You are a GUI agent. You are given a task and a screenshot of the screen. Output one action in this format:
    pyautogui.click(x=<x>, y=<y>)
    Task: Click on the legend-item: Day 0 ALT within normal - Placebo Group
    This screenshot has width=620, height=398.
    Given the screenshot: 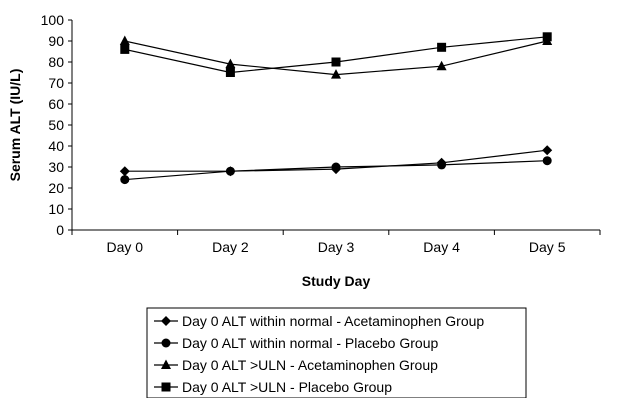 What is the action you would take?
    pyautogui.click(x=296, y=343)
    